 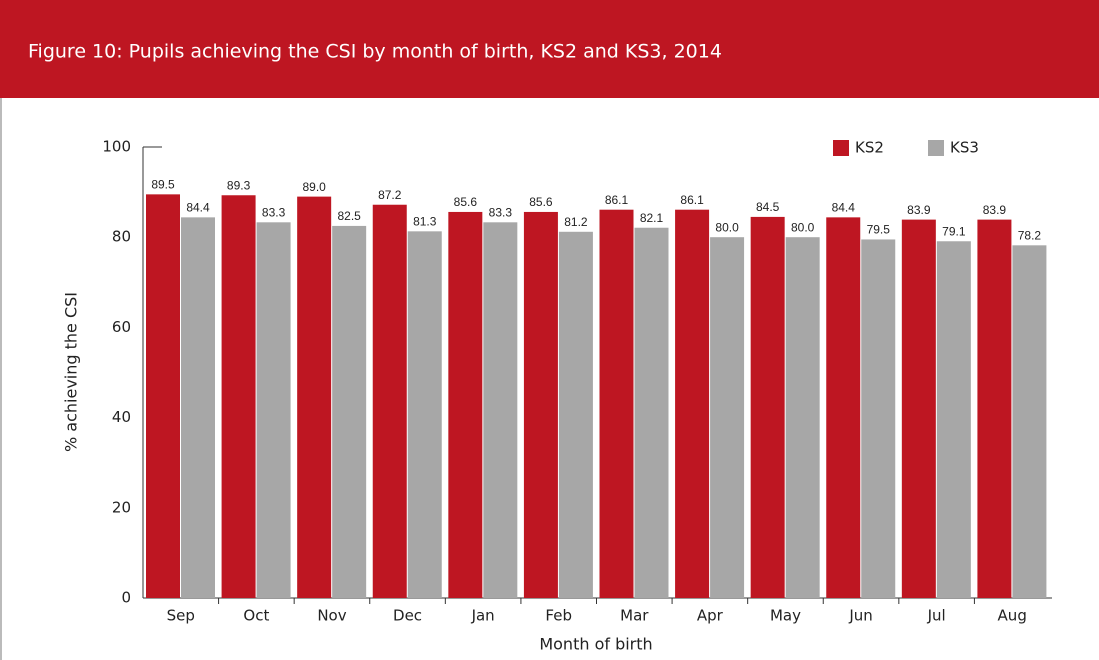 What do you see at coordinates (634, 616) in the screenshot?
I see `x-tick-label: Mar` at bounding box center [634, 616].